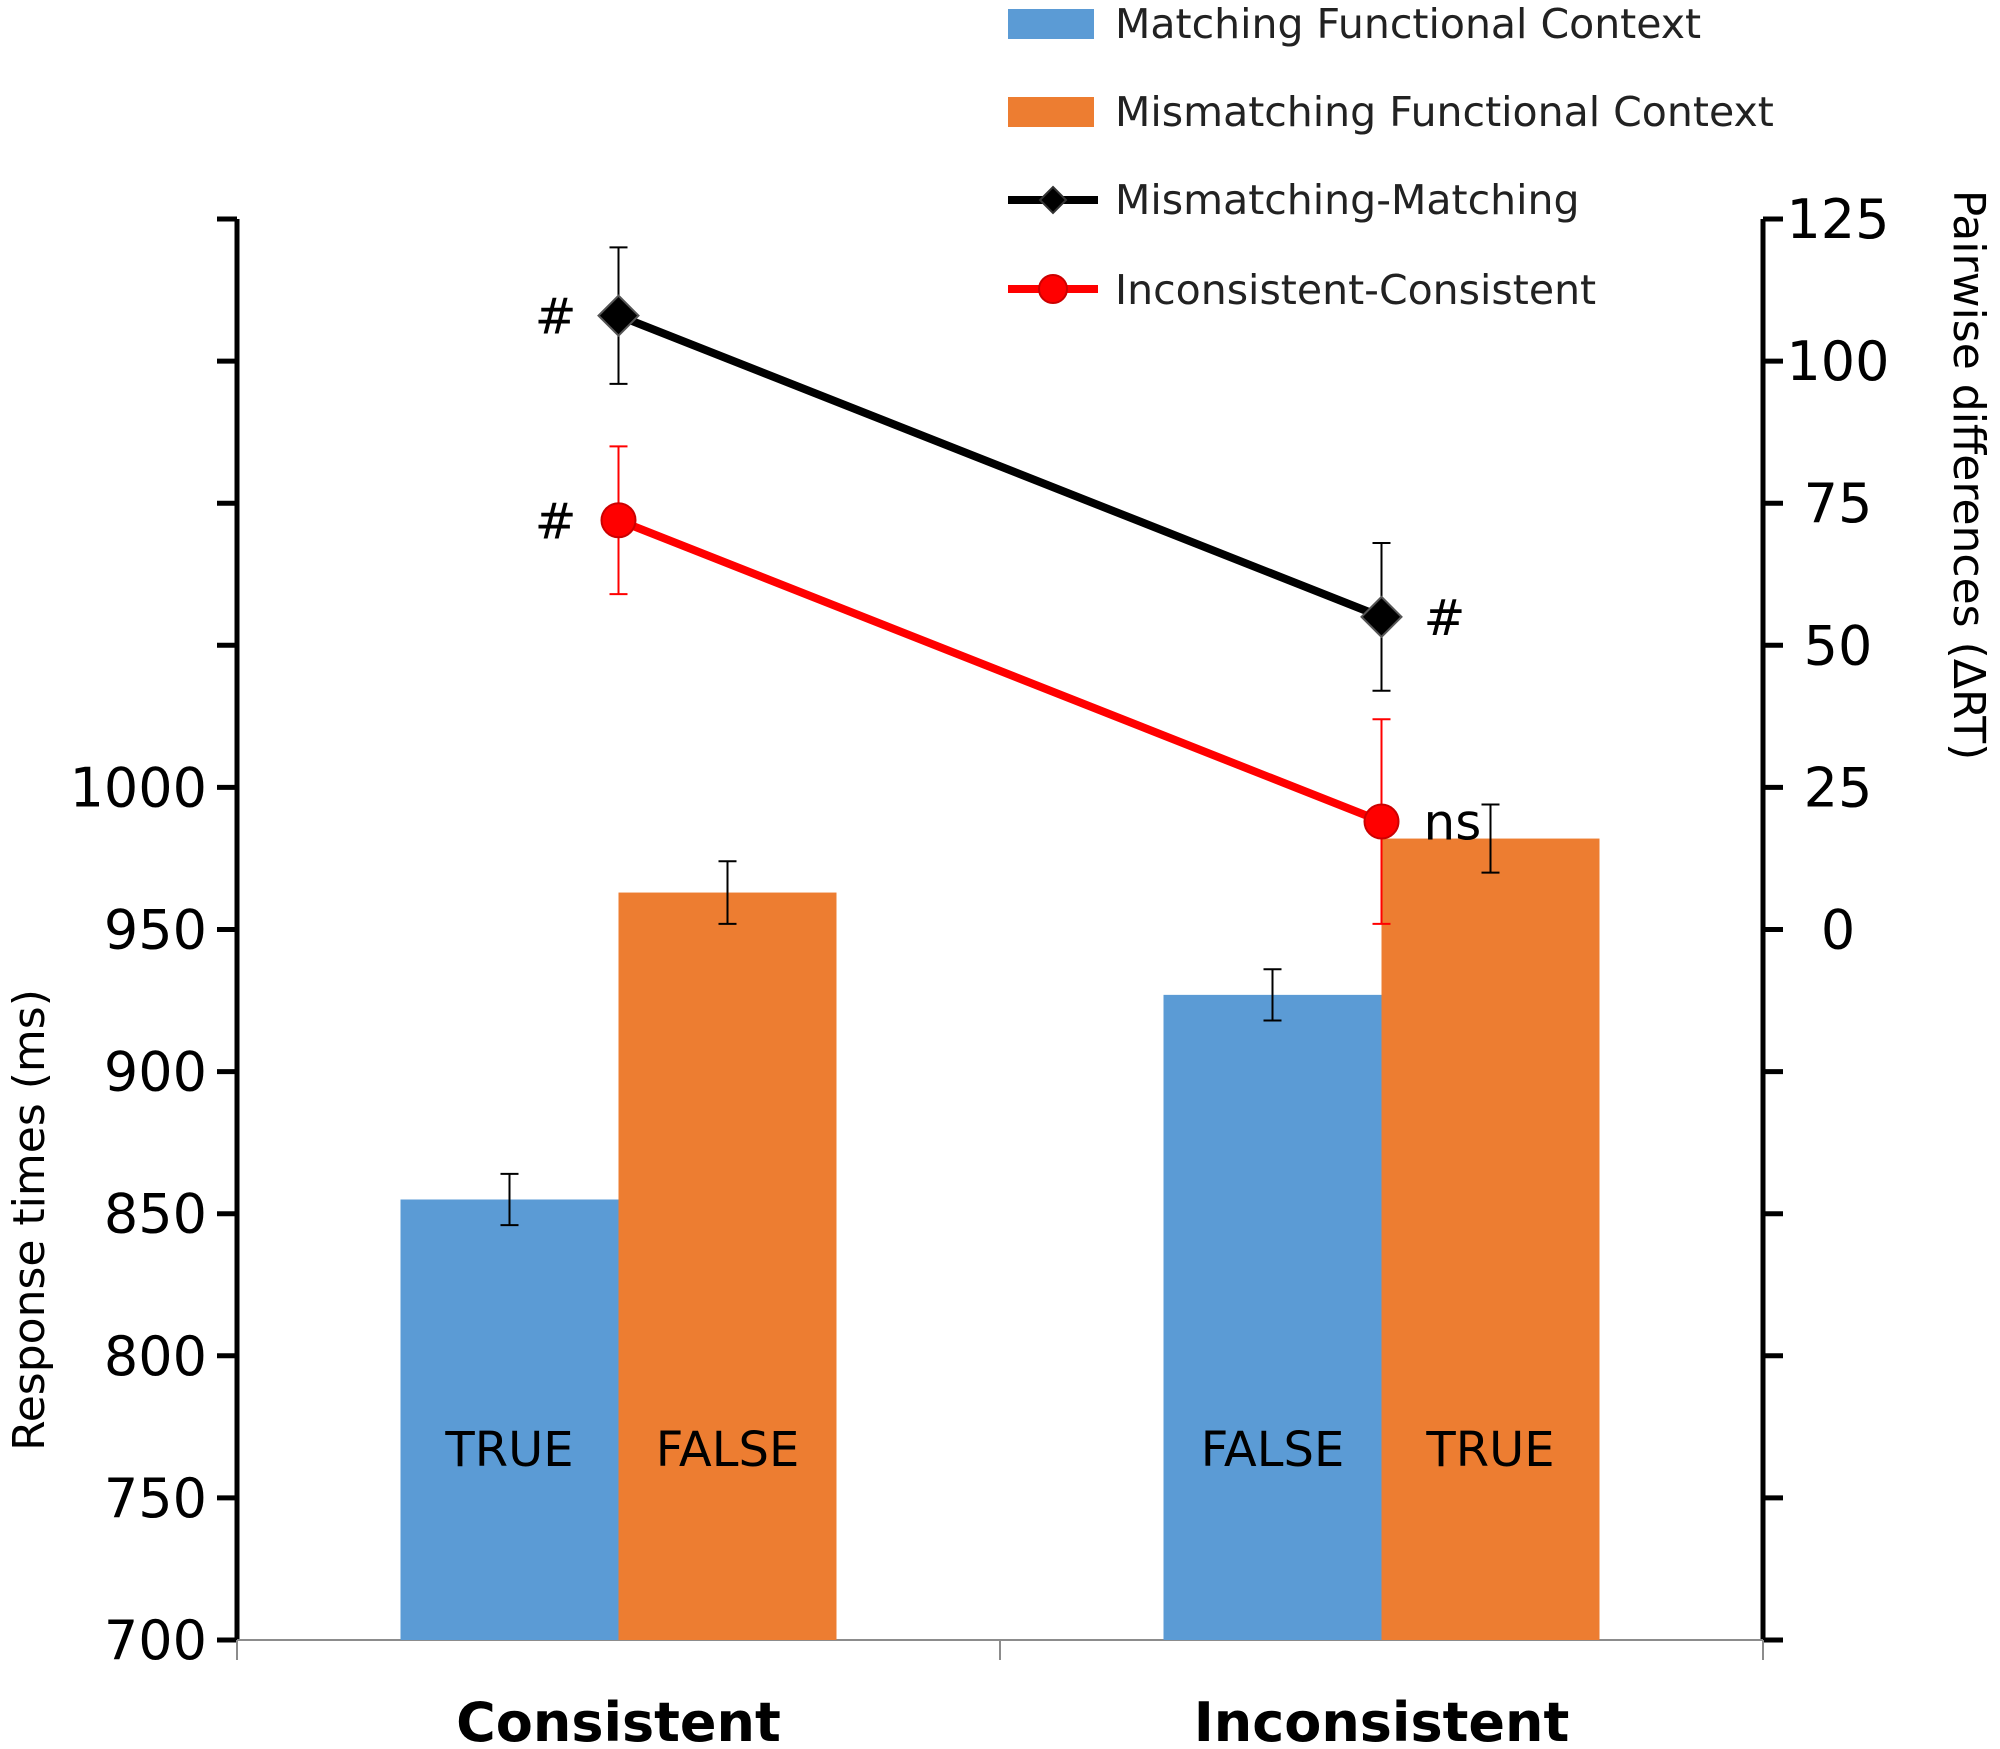 This screenshot has width=2000, height=1749. Describe the element at coordinates (1382, 1720) in the screenshot. I see `category-label: Inconsistent` at that location.